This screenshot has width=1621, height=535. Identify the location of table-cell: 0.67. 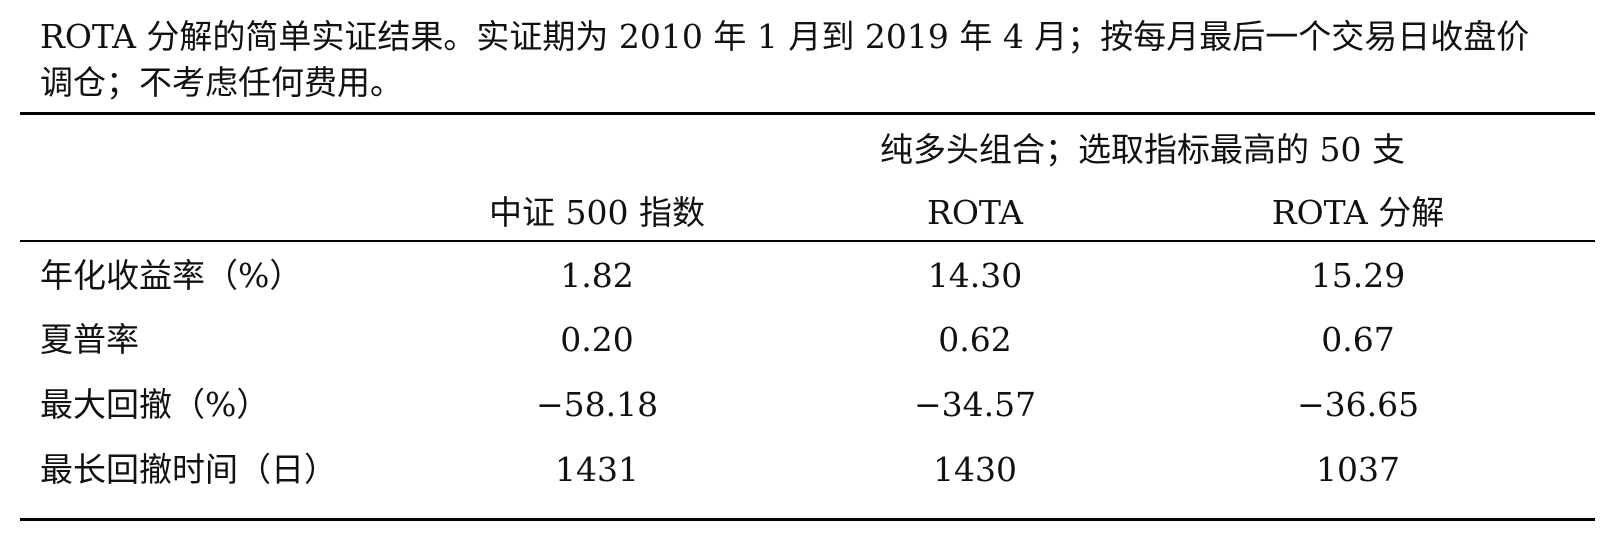
(1358, 339).